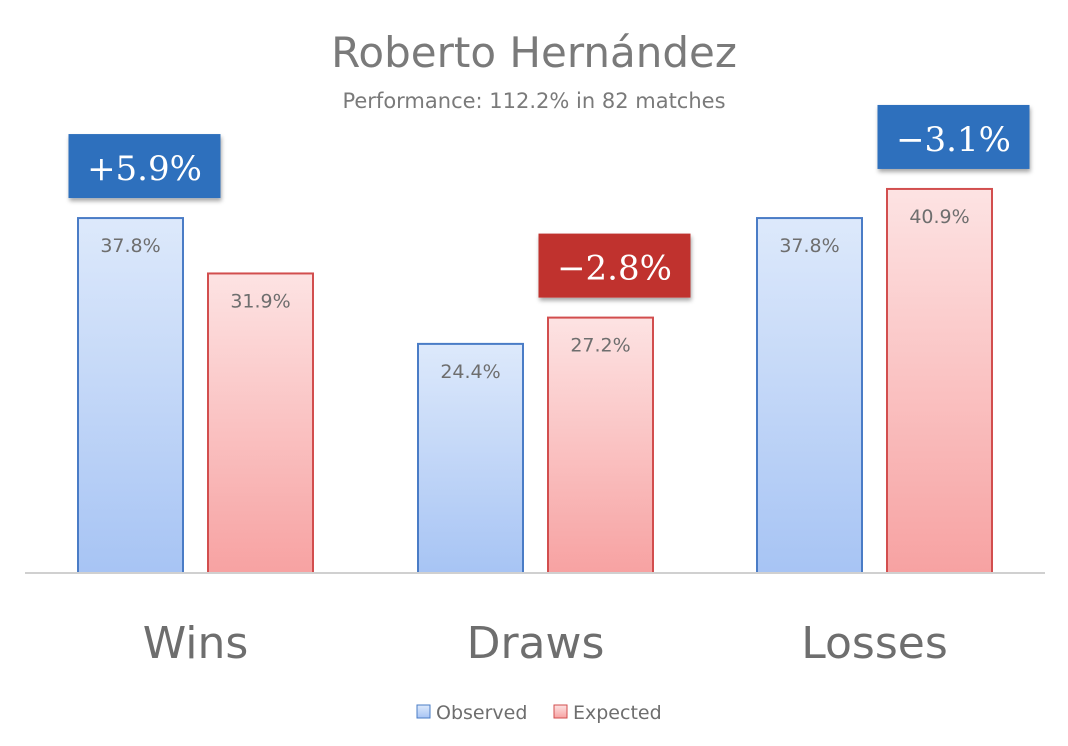  I want to click on difference-badge-draws: −2.8%, so click(614, 265).